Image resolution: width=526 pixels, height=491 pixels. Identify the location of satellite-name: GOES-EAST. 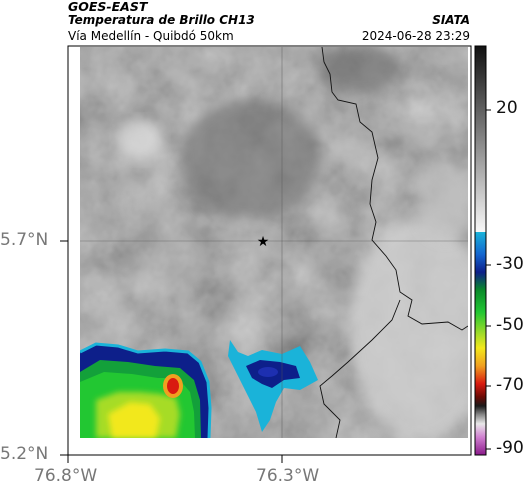
(108, 7).